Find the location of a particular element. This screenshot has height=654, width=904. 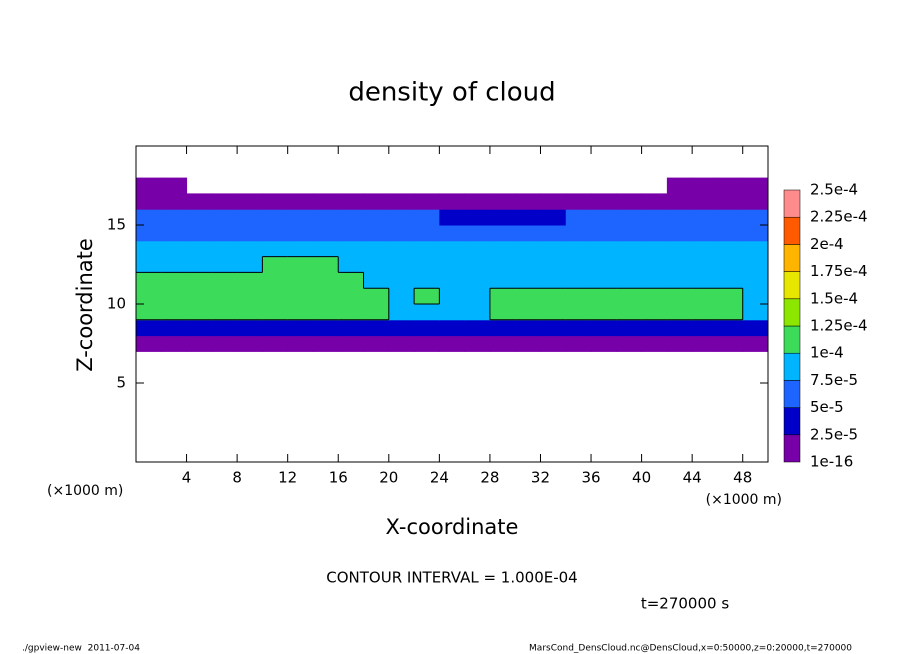

y-tick-label: 5 is located at coordinates (121, 383).